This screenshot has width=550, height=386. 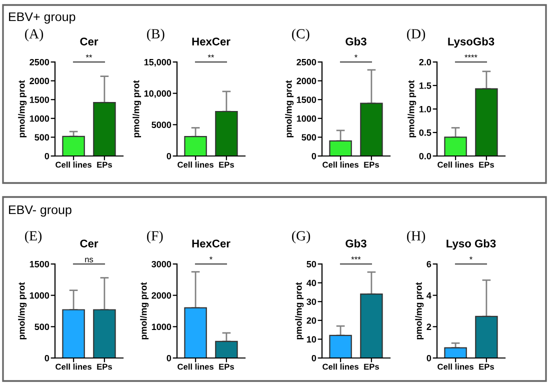 I want to click on y-tick-label: 5000, so click(x=162, y=125).